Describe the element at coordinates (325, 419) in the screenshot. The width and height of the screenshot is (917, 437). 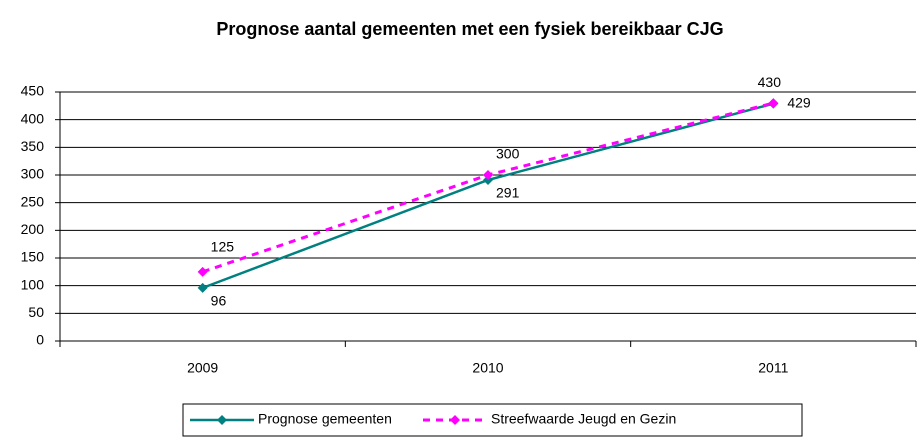
I see `legend-label: Prognose gemeenten` at that location.